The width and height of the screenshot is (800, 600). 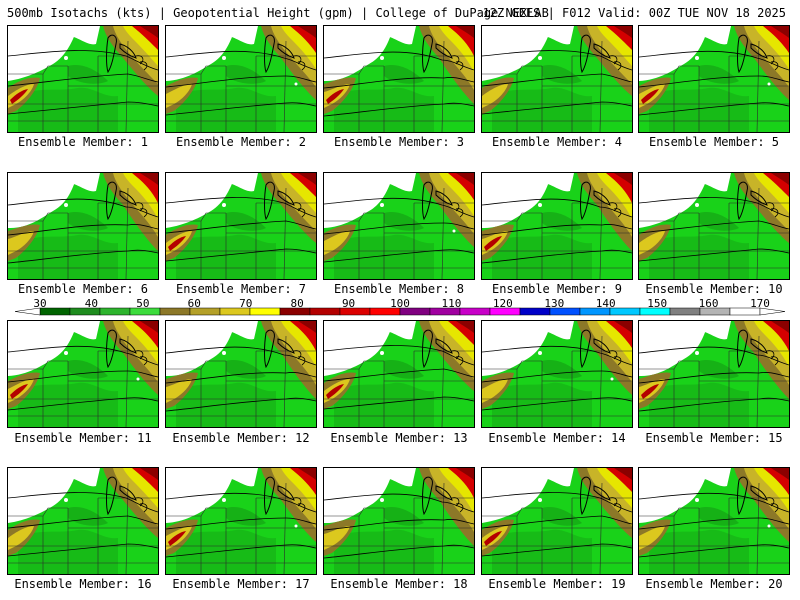 I want to click on scale-tick-label: 110, so click(x=451, y=303).